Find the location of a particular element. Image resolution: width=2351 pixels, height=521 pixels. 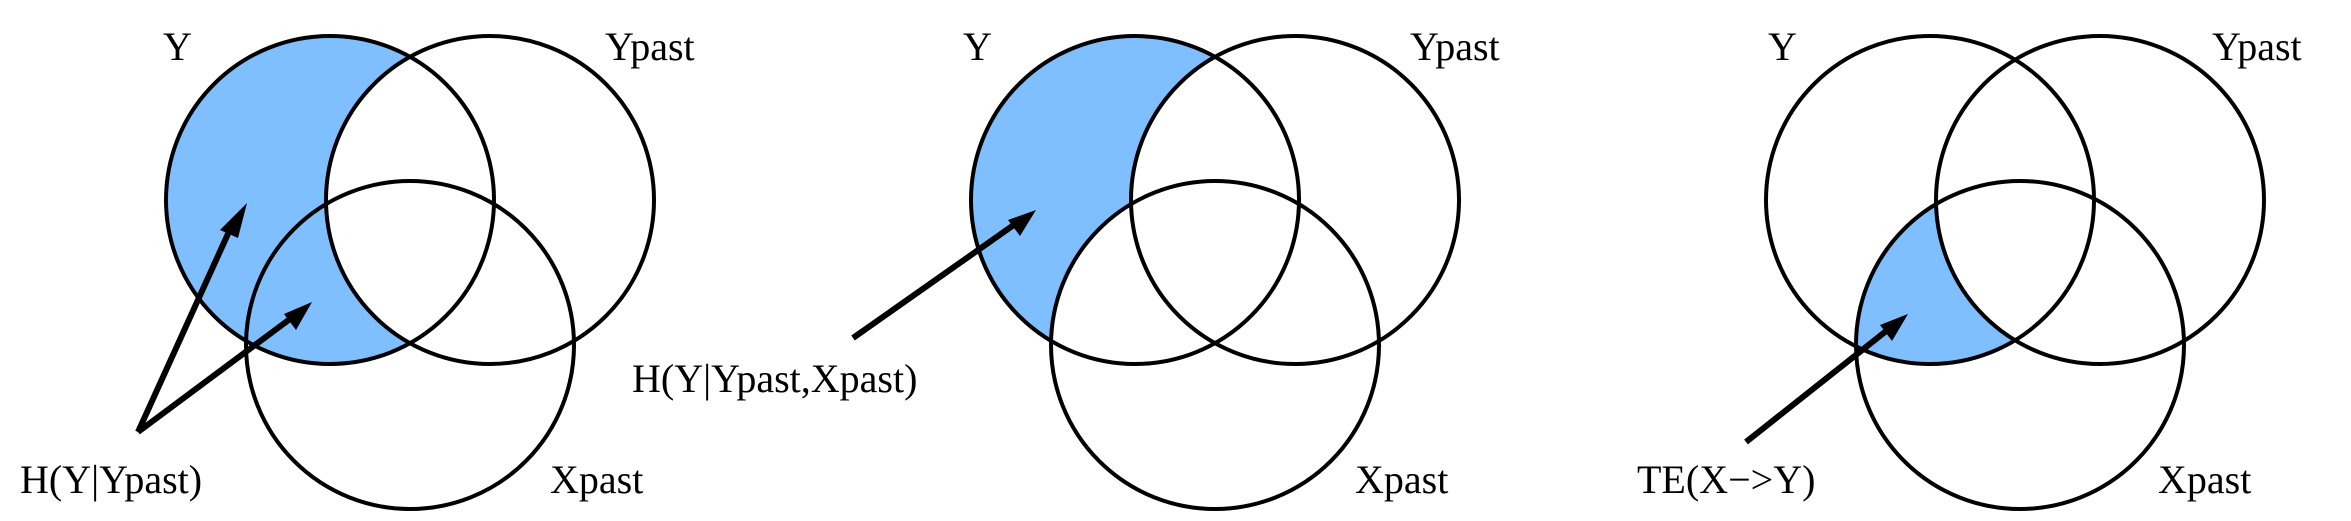

panel-3-y-label: Y is located at coordinates (1782, 46).